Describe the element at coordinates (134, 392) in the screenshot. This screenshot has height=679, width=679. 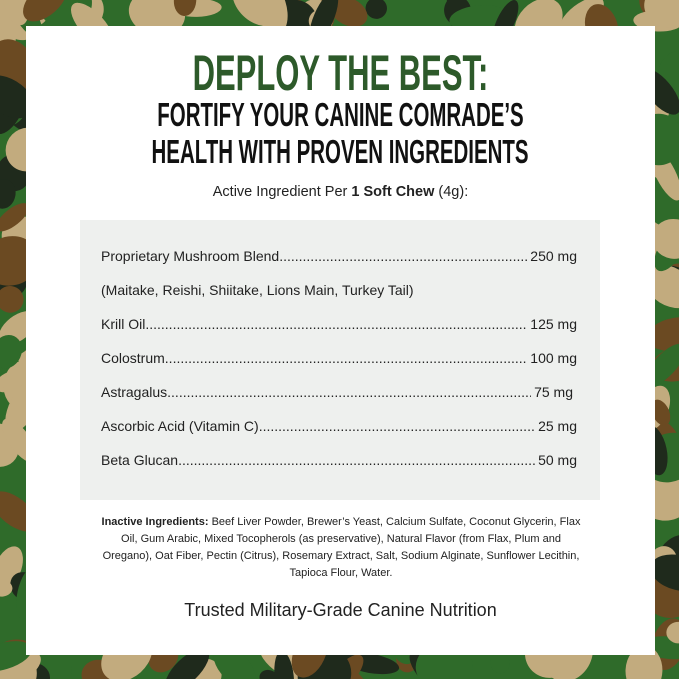
I see `ingredient-name: Astragalus` at that location.